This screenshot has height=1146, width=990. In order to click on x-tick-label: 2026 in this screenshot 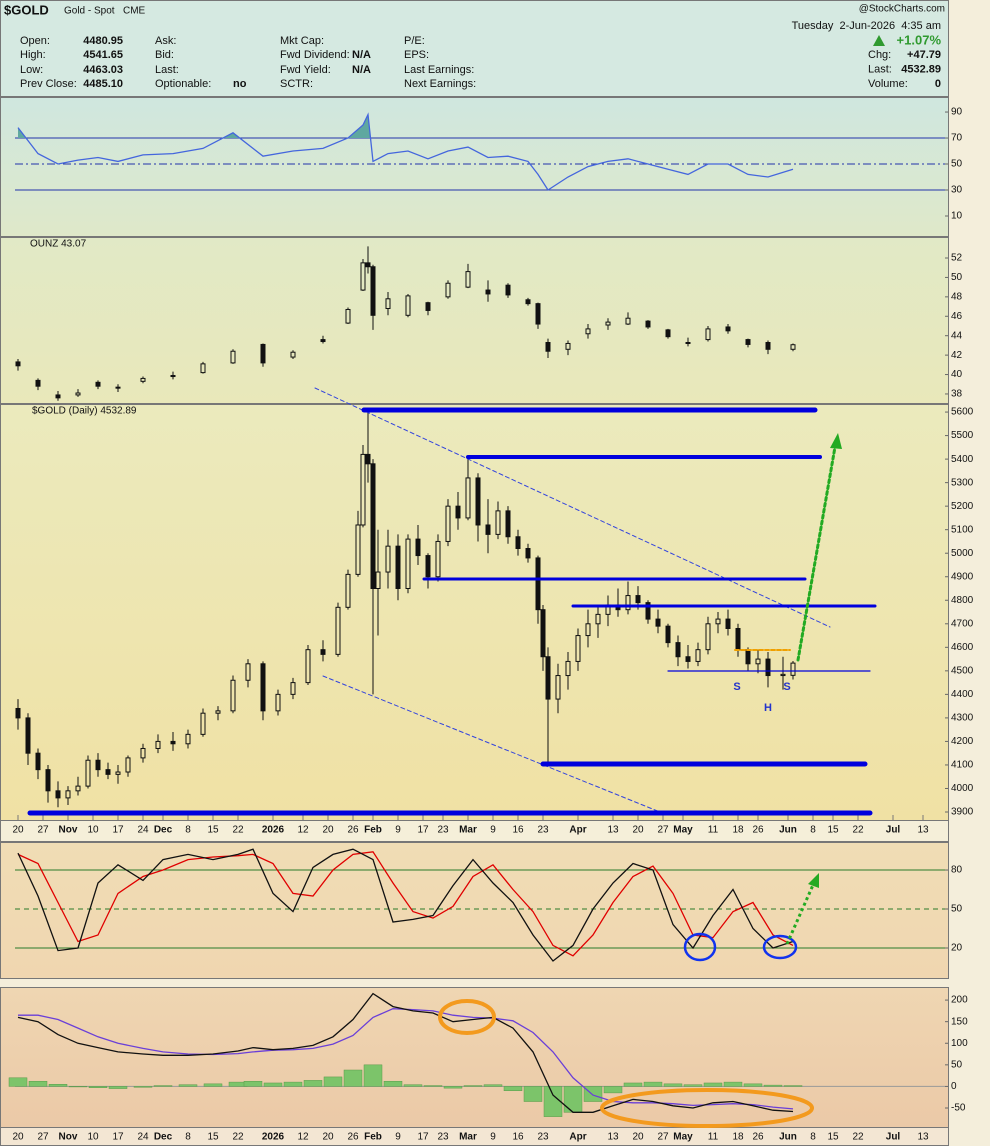, I will do `click(273, 1137)`.